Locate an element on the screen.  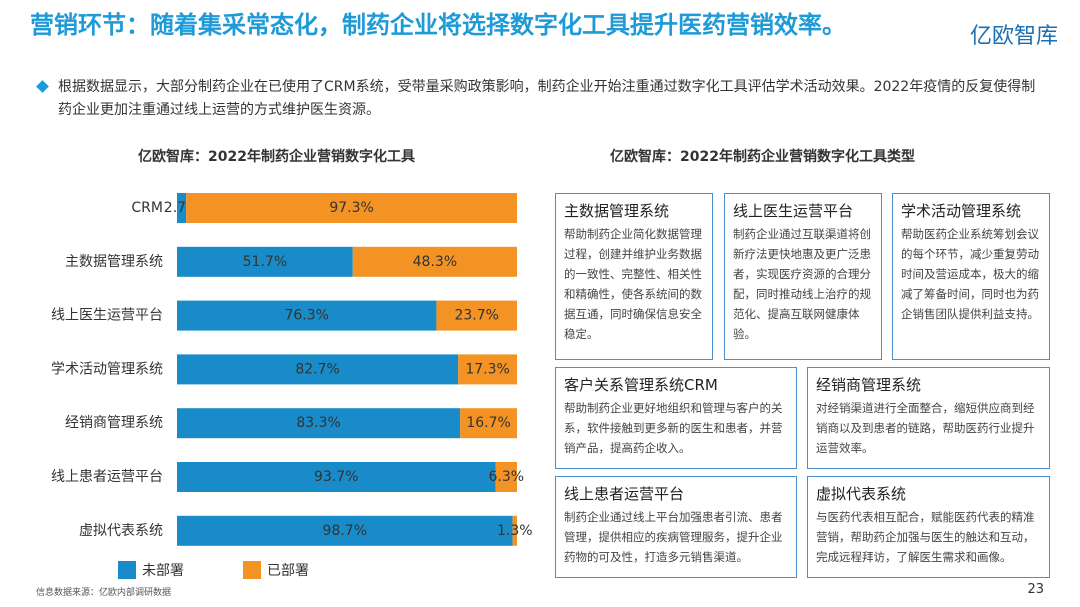
data-label: 76.3% is located at coordinates (306, 316).